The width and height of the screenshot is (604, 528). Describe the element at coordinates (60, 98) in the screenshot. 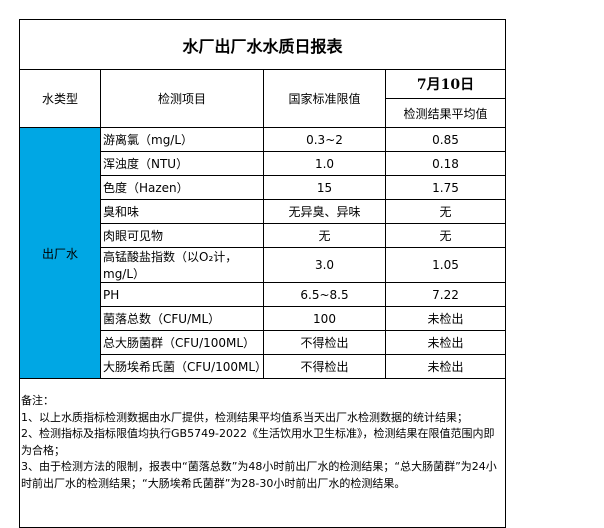

I see `header-water-type: 水类型` at that location.